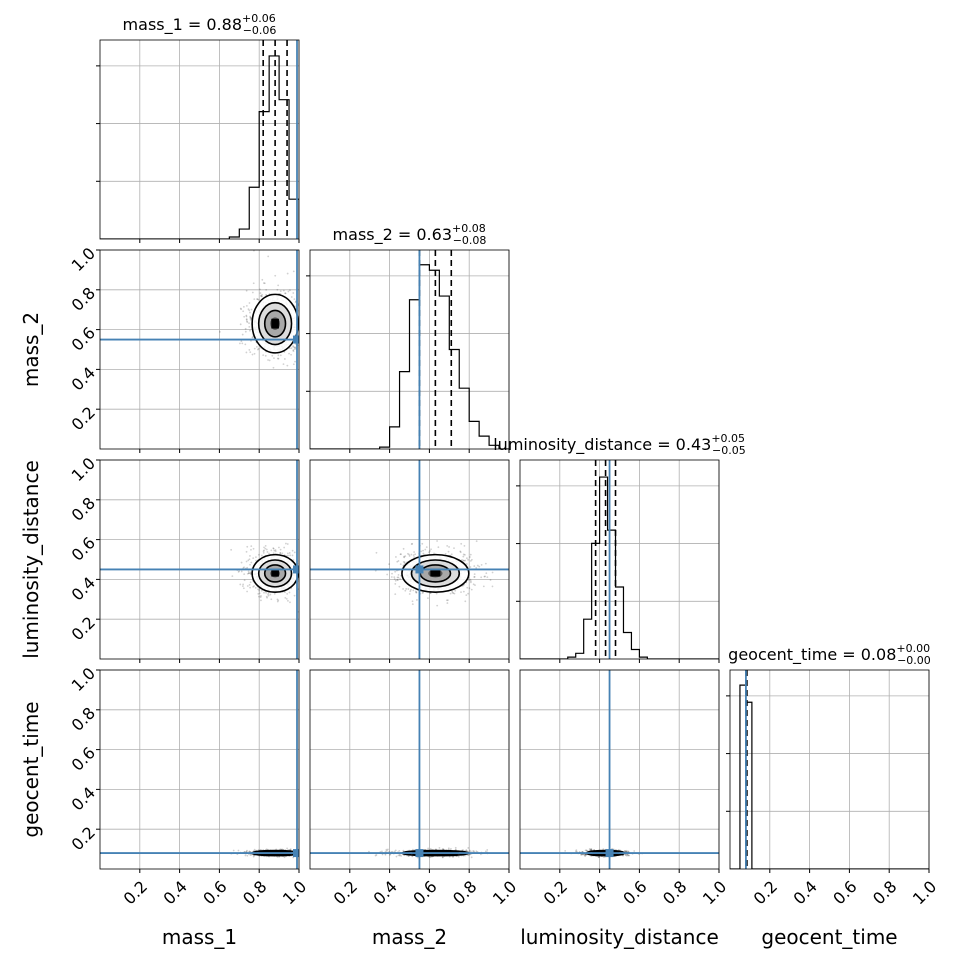  What do you see at coordinates (296, 853) in the screenshot?
I see `truth-marker` at bounding box center [296, 853].